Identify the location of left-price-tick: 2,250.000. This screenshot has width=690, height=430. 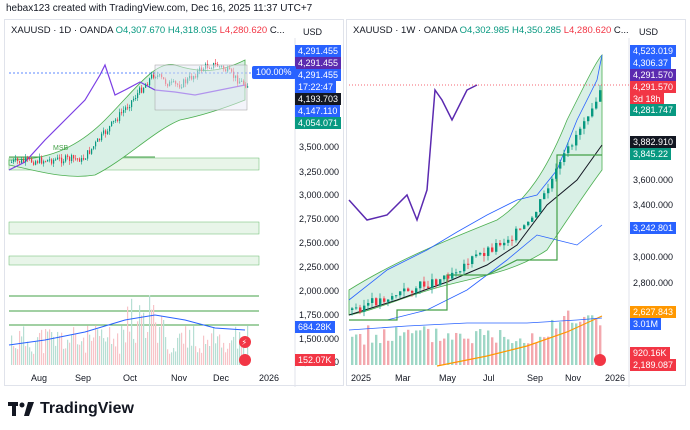
(319, 267).